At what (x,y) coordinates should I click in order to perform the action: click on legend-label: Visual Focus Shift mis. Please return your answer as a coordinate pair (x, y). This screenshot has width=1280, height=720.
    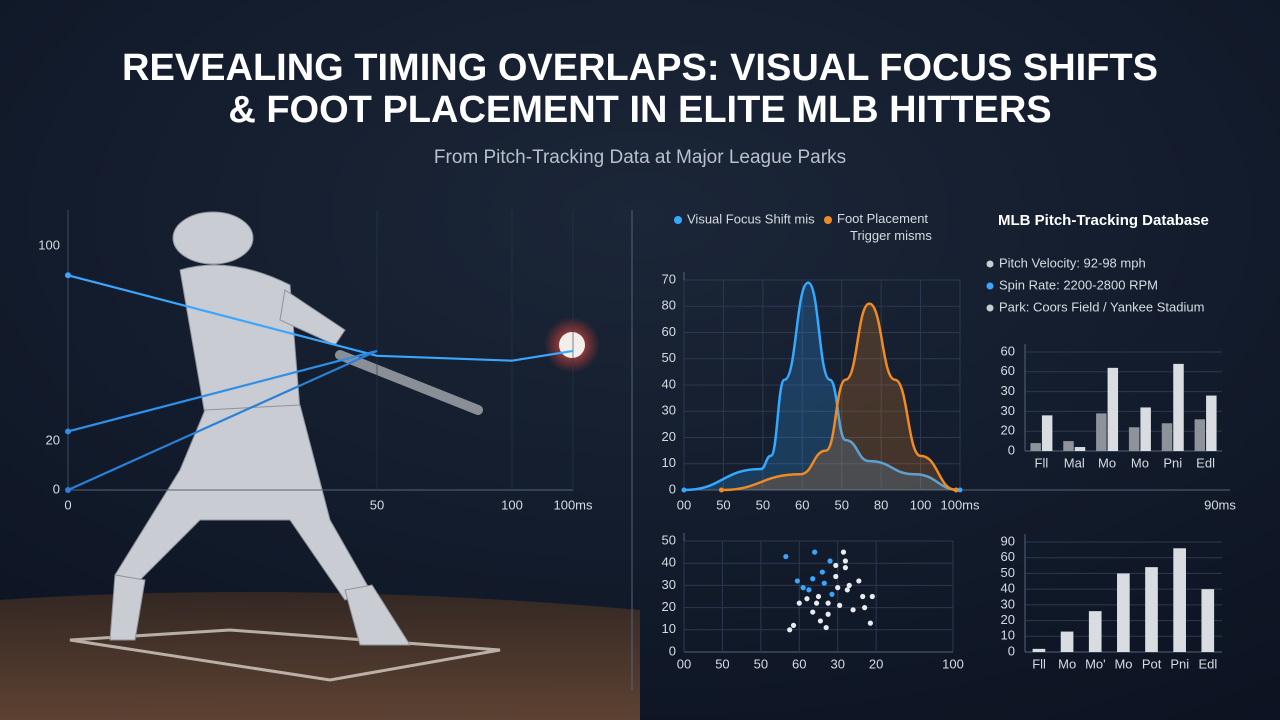
    Looking at the image, I should click on (751, 218).